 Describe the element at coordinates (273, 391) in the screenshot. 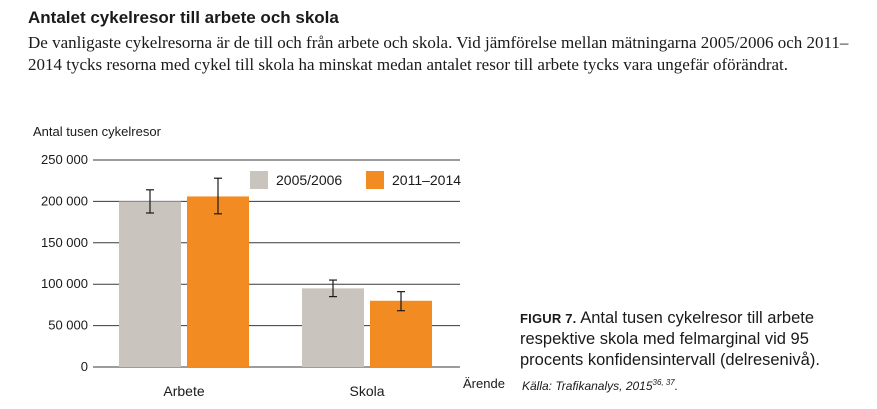

I see `x-tick-labels: Arbete Skola` at that location.